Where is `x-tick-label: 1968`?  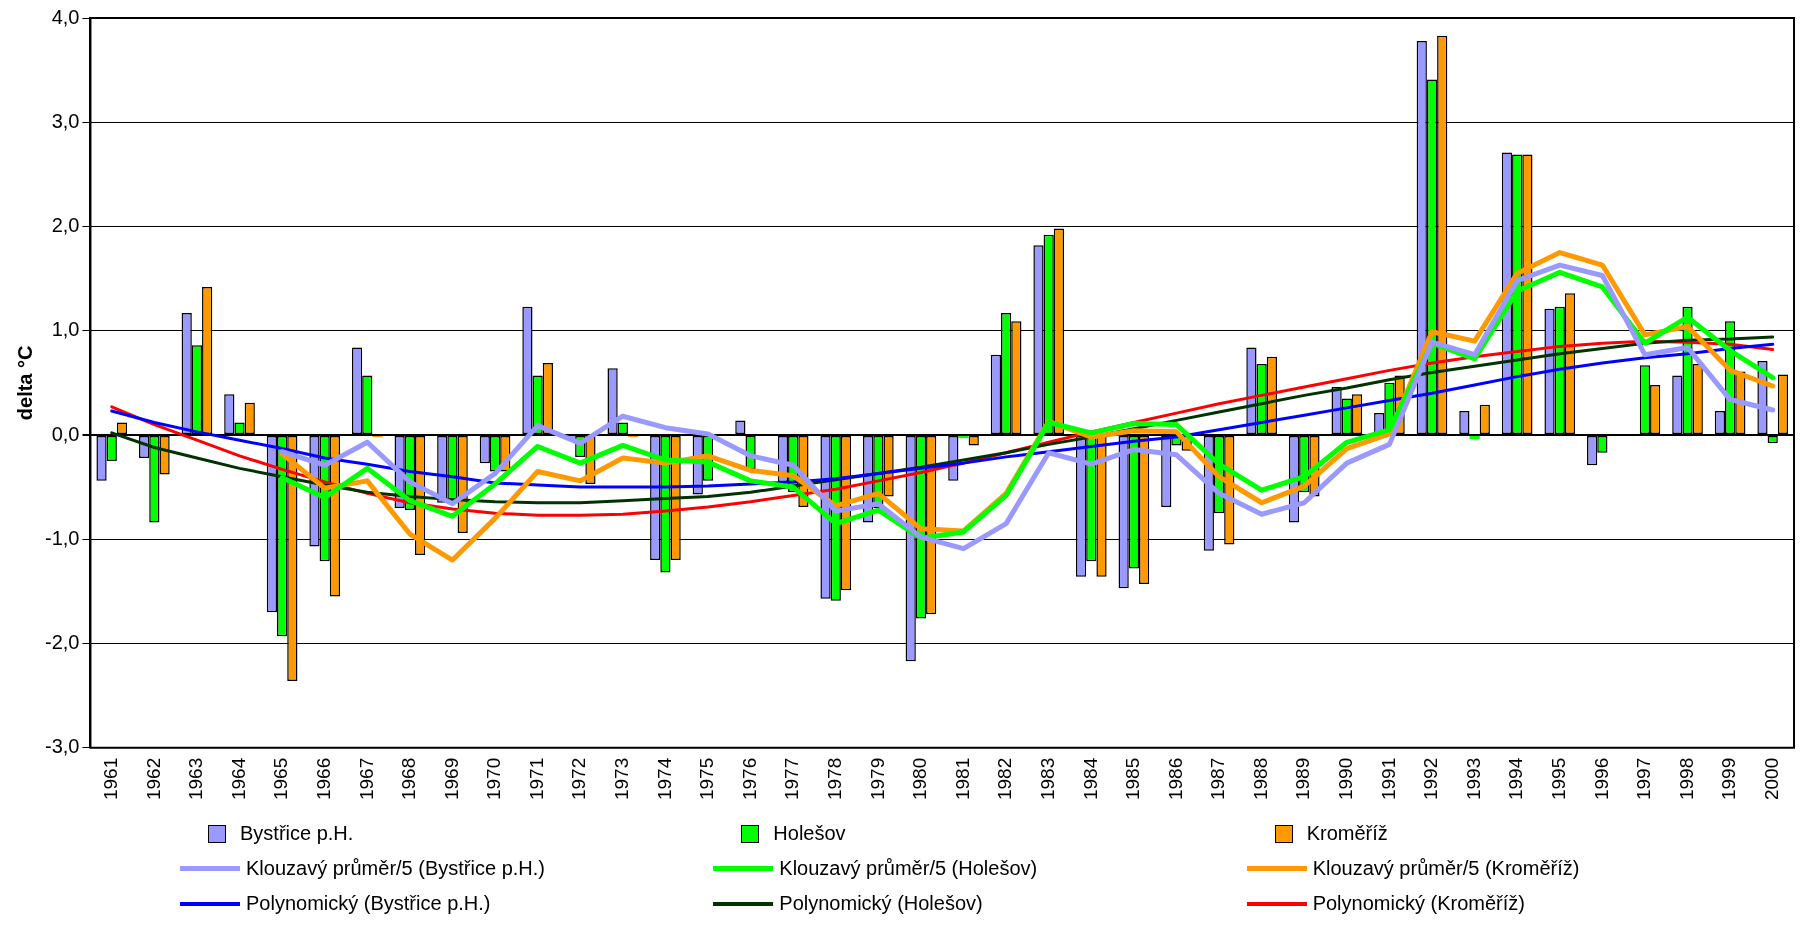 x-tick-label: 1968 is located at coordinates (409, 779).